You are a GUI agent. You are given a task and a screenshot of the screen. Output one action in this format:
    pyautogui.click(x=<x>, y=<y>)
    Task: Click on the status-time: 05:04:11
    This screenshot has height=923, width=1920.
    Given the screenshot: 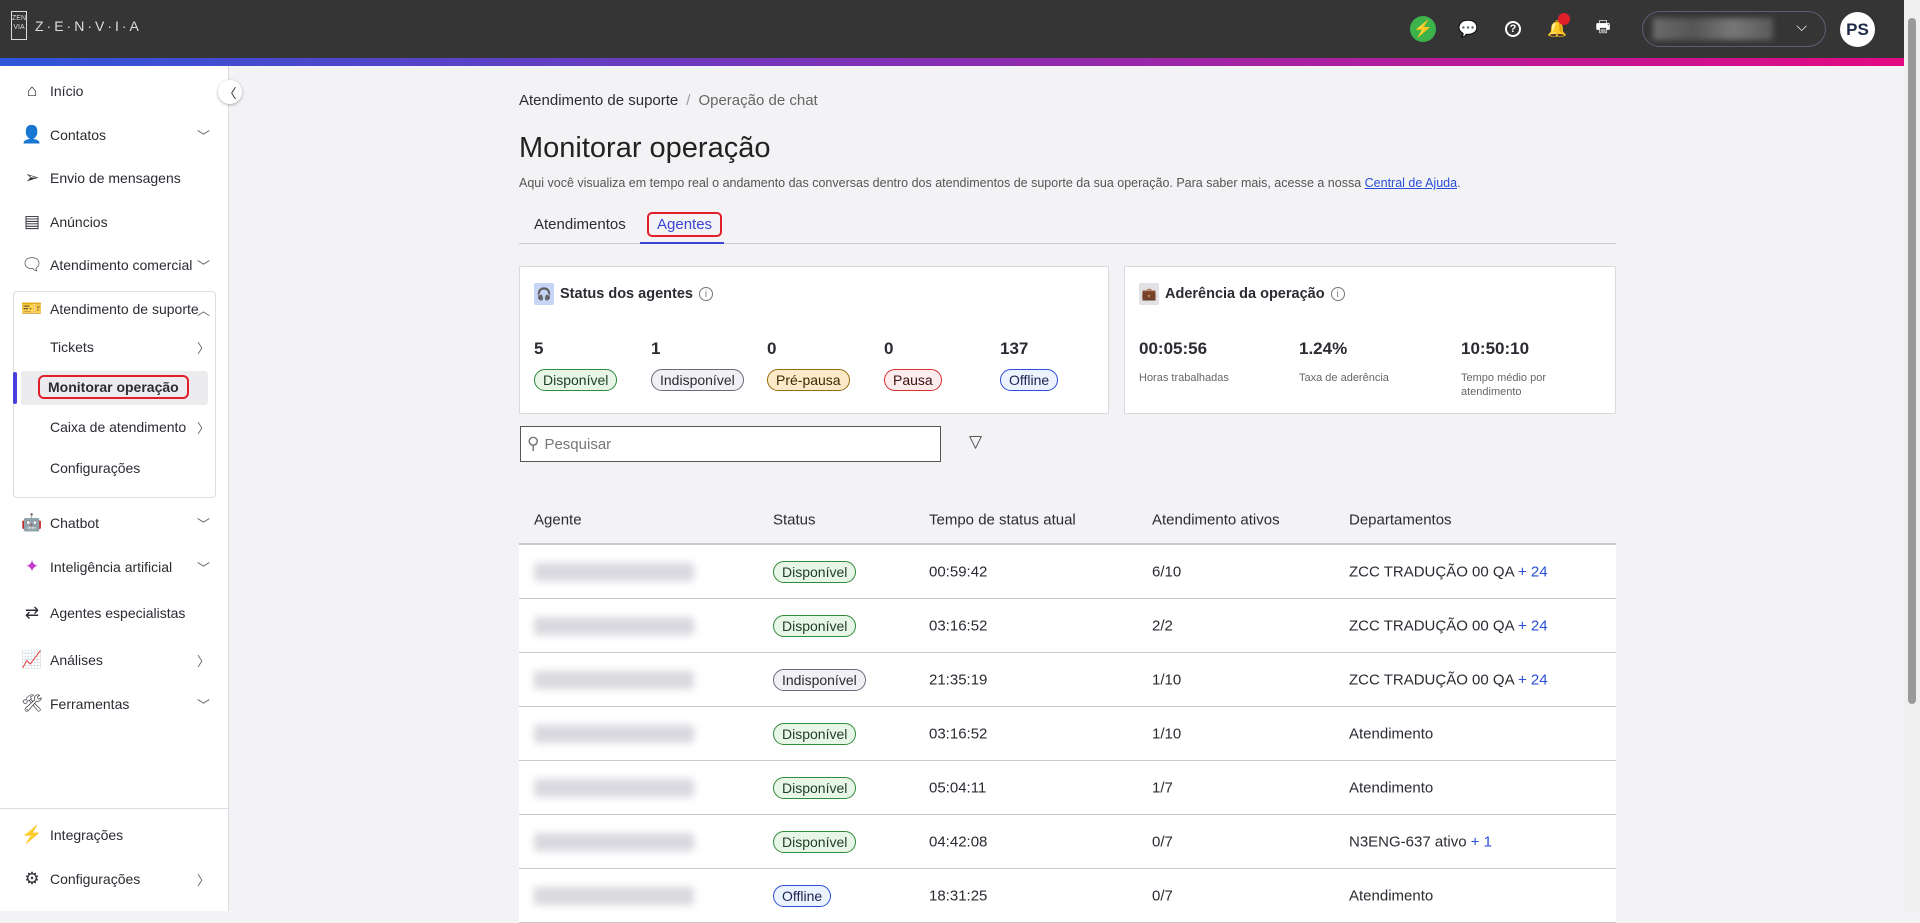 What is the action you would take?
    pyautogui.click(x=958, y=787)
    